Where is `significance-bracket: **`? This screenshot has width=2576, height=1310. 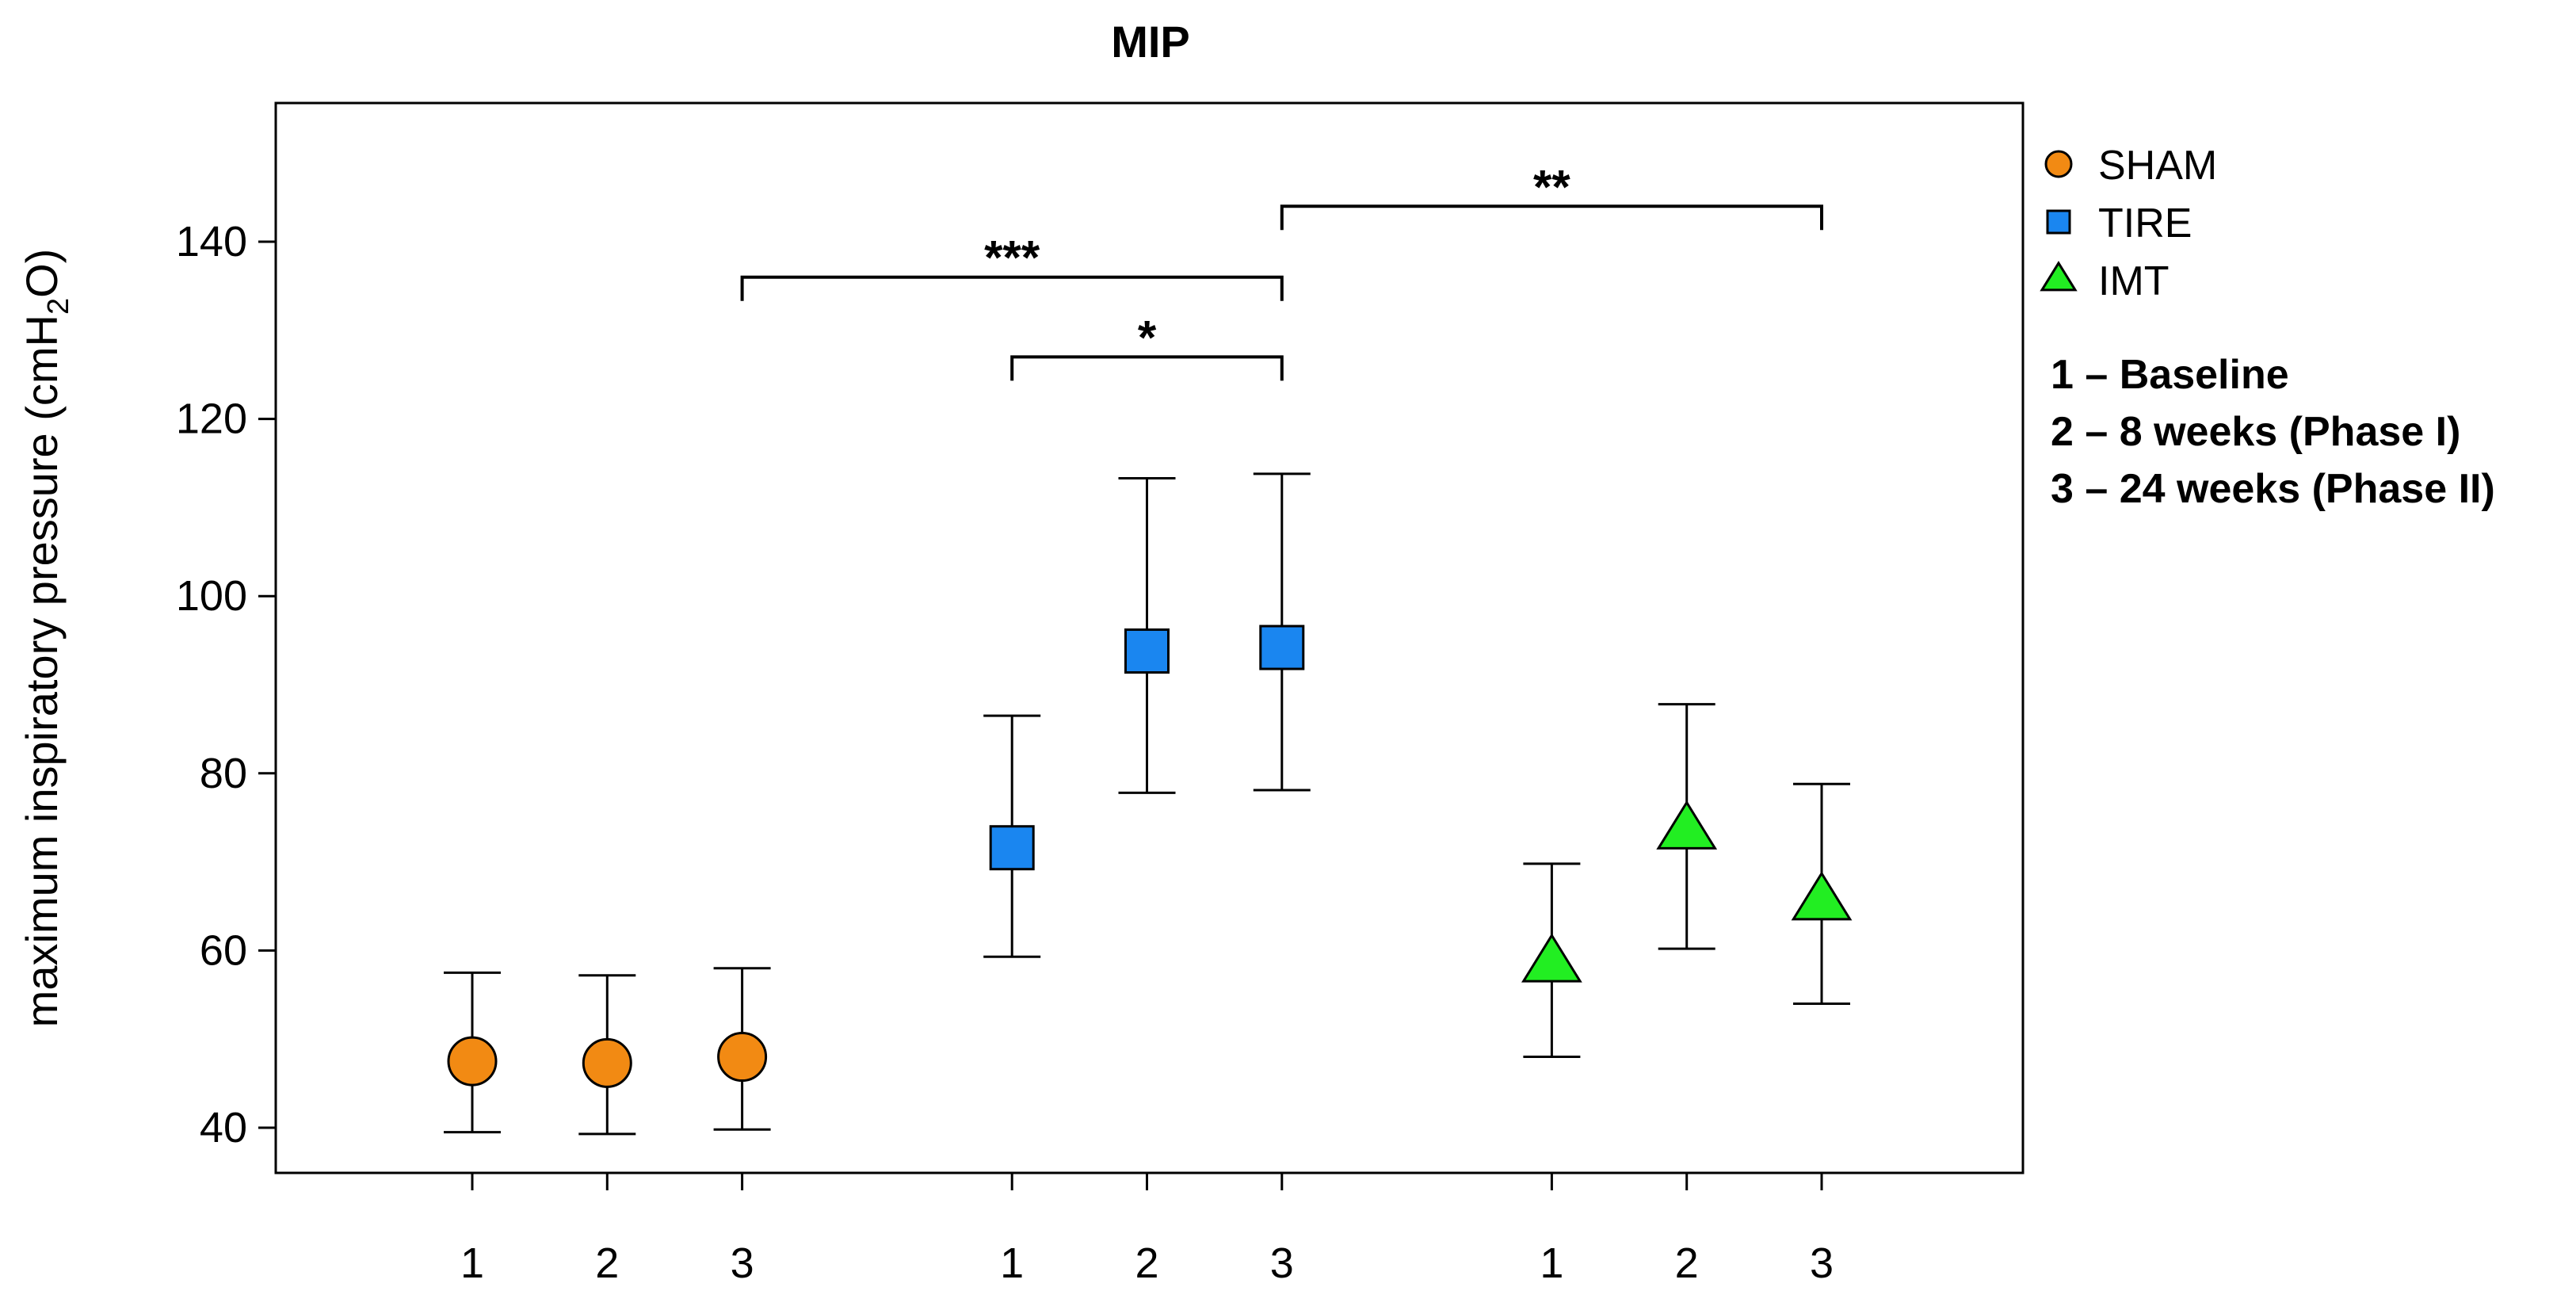 significance-bracket: ** is located at coordinates (1551, 195).